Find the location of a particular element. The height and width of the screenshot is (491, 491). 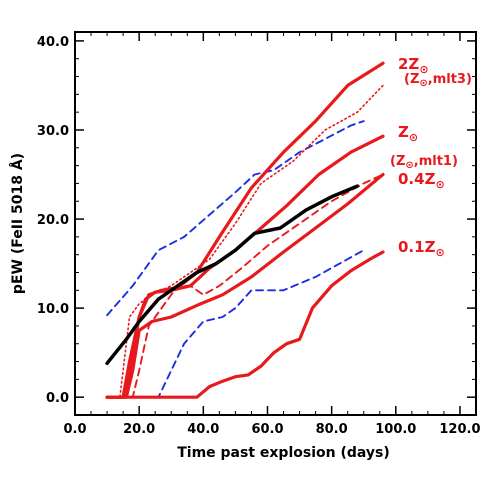

y-tick-label: 0.0 is located at coordinates (57, 398).